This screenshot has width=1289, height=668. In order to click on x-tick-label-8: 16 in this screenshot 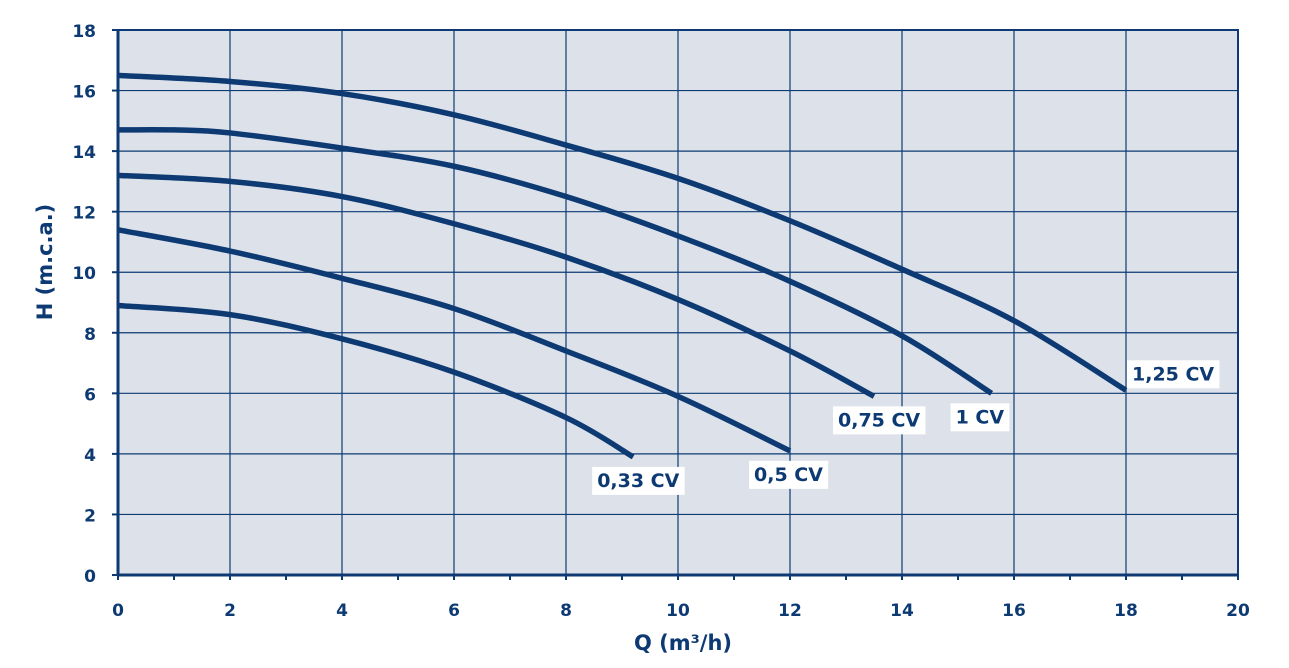, I will do `click(1014, 611)`.